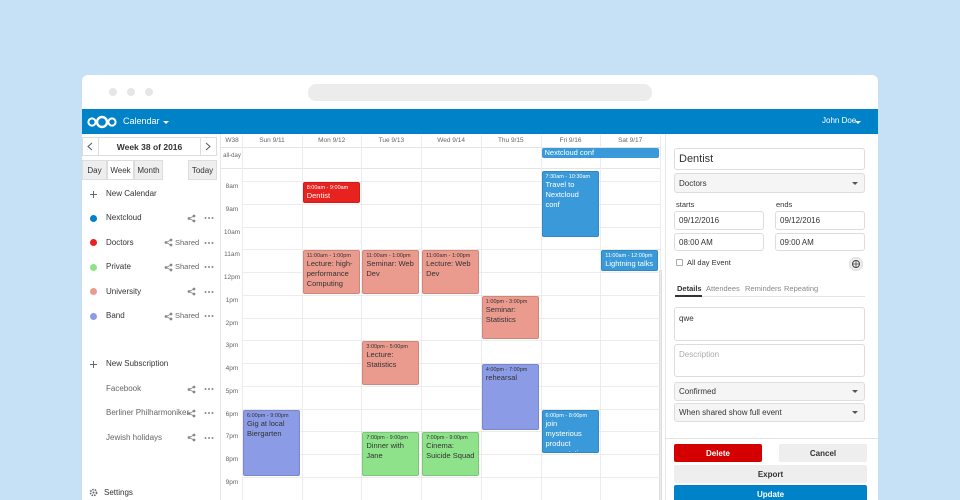 The height and width of the screenshot is (500, 960). I want to click on hour-label: 8pm, so click(232, 459).